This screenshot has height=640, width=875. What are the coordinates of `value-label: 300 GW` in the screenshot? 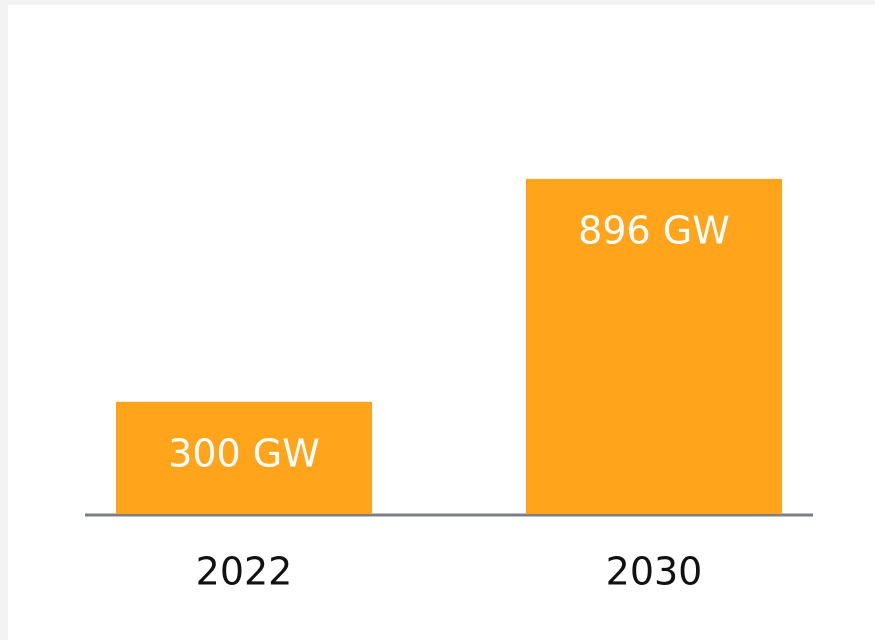 It's located at (244, 453).